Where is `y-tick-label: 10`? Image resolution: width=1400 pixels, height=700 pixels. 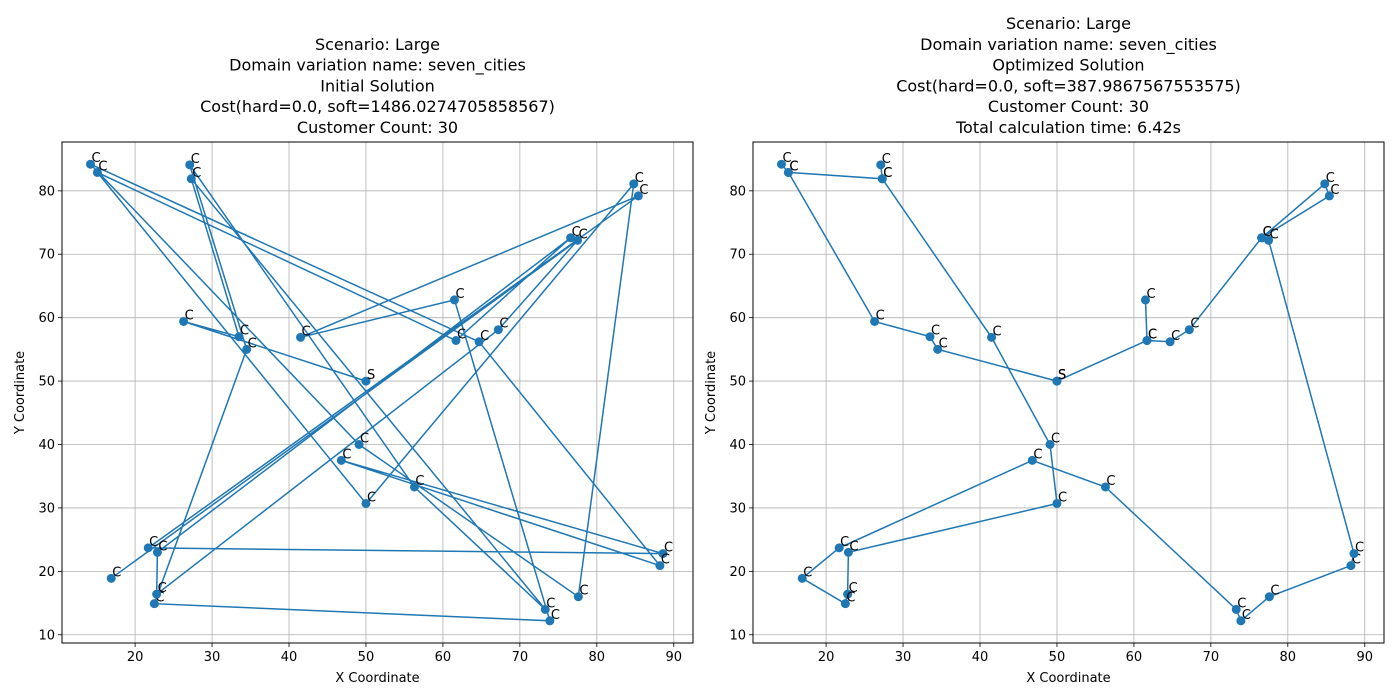 y-tick-label: 10 is located at coordinates (737, 635).